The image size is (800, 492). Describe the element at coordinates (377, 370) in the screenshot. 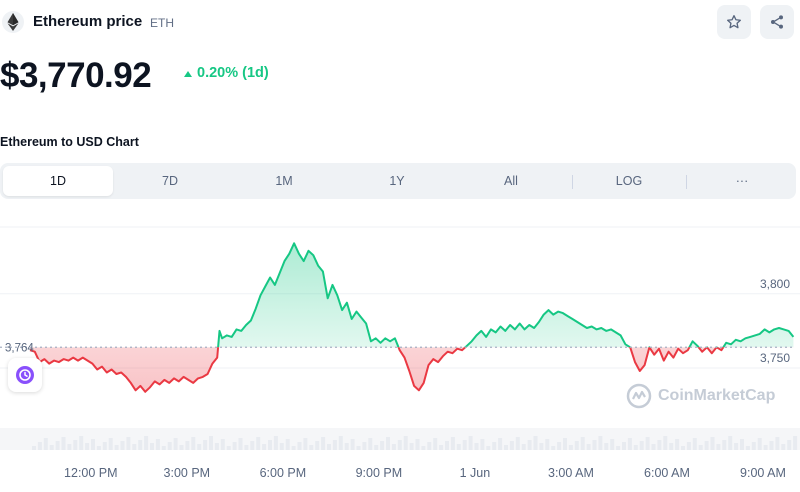

I see `price-line-below` at that location.